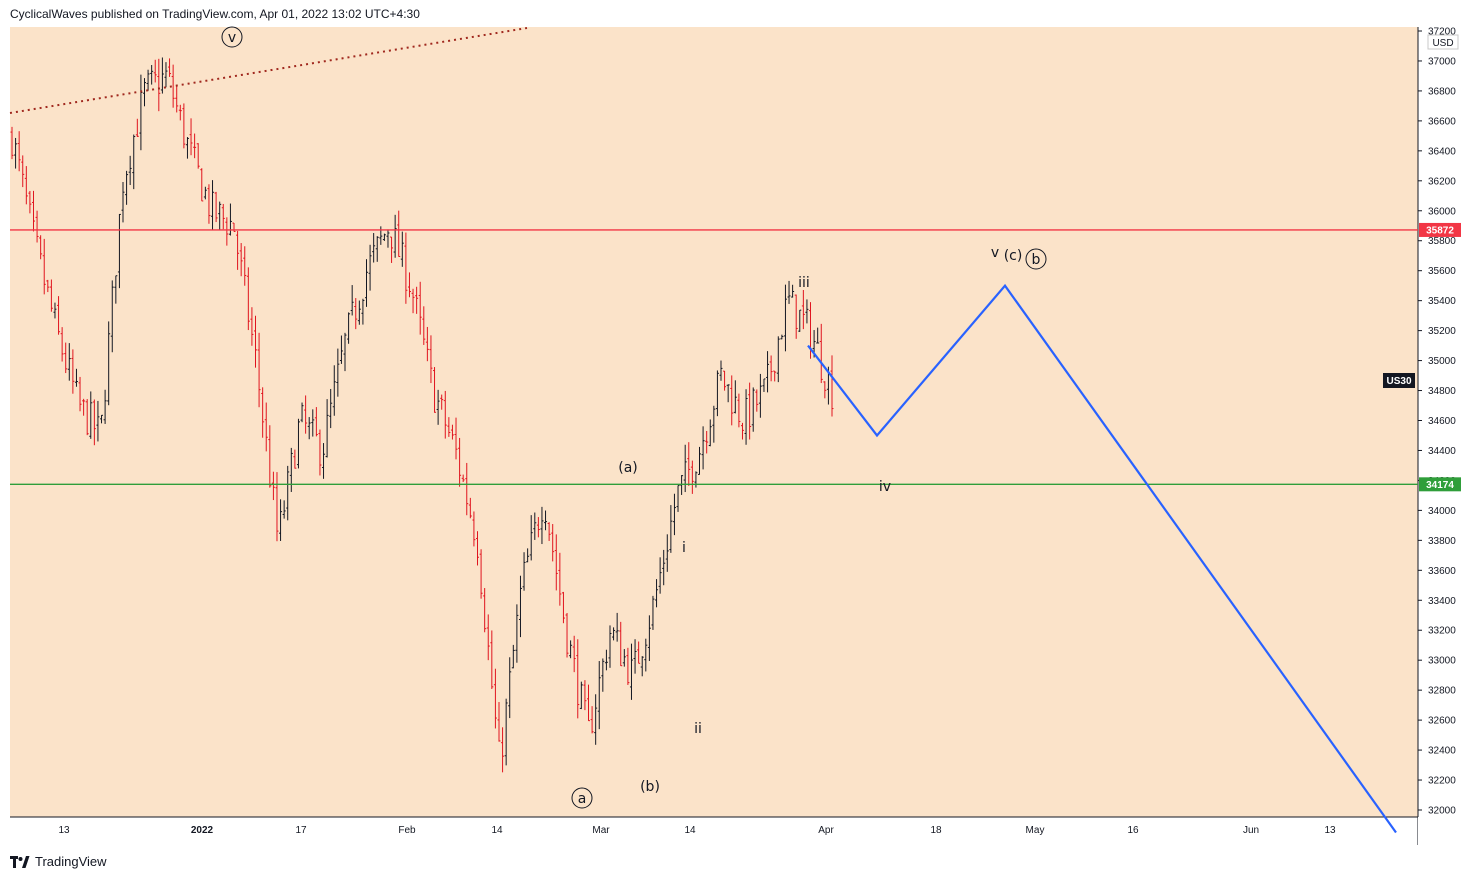  What do you see at coordinates (1133, 830) in the screenshot?
I see `x-tick-label: 16` at bounding box center [1133, 830].